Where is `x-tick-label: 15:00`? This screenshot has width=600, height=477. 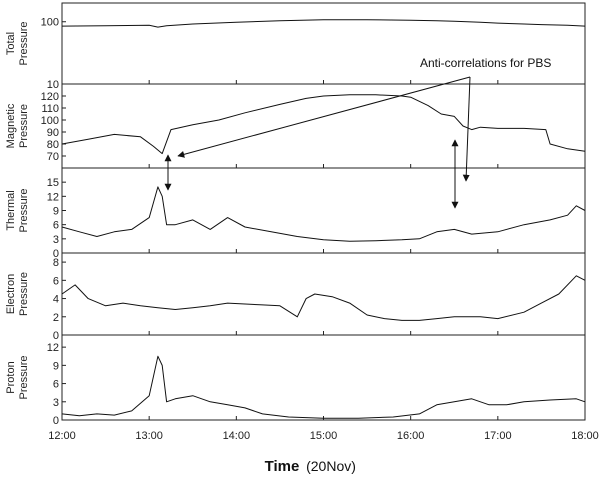 x-tick-label: 15:00 is located at coordinates (324, 436).